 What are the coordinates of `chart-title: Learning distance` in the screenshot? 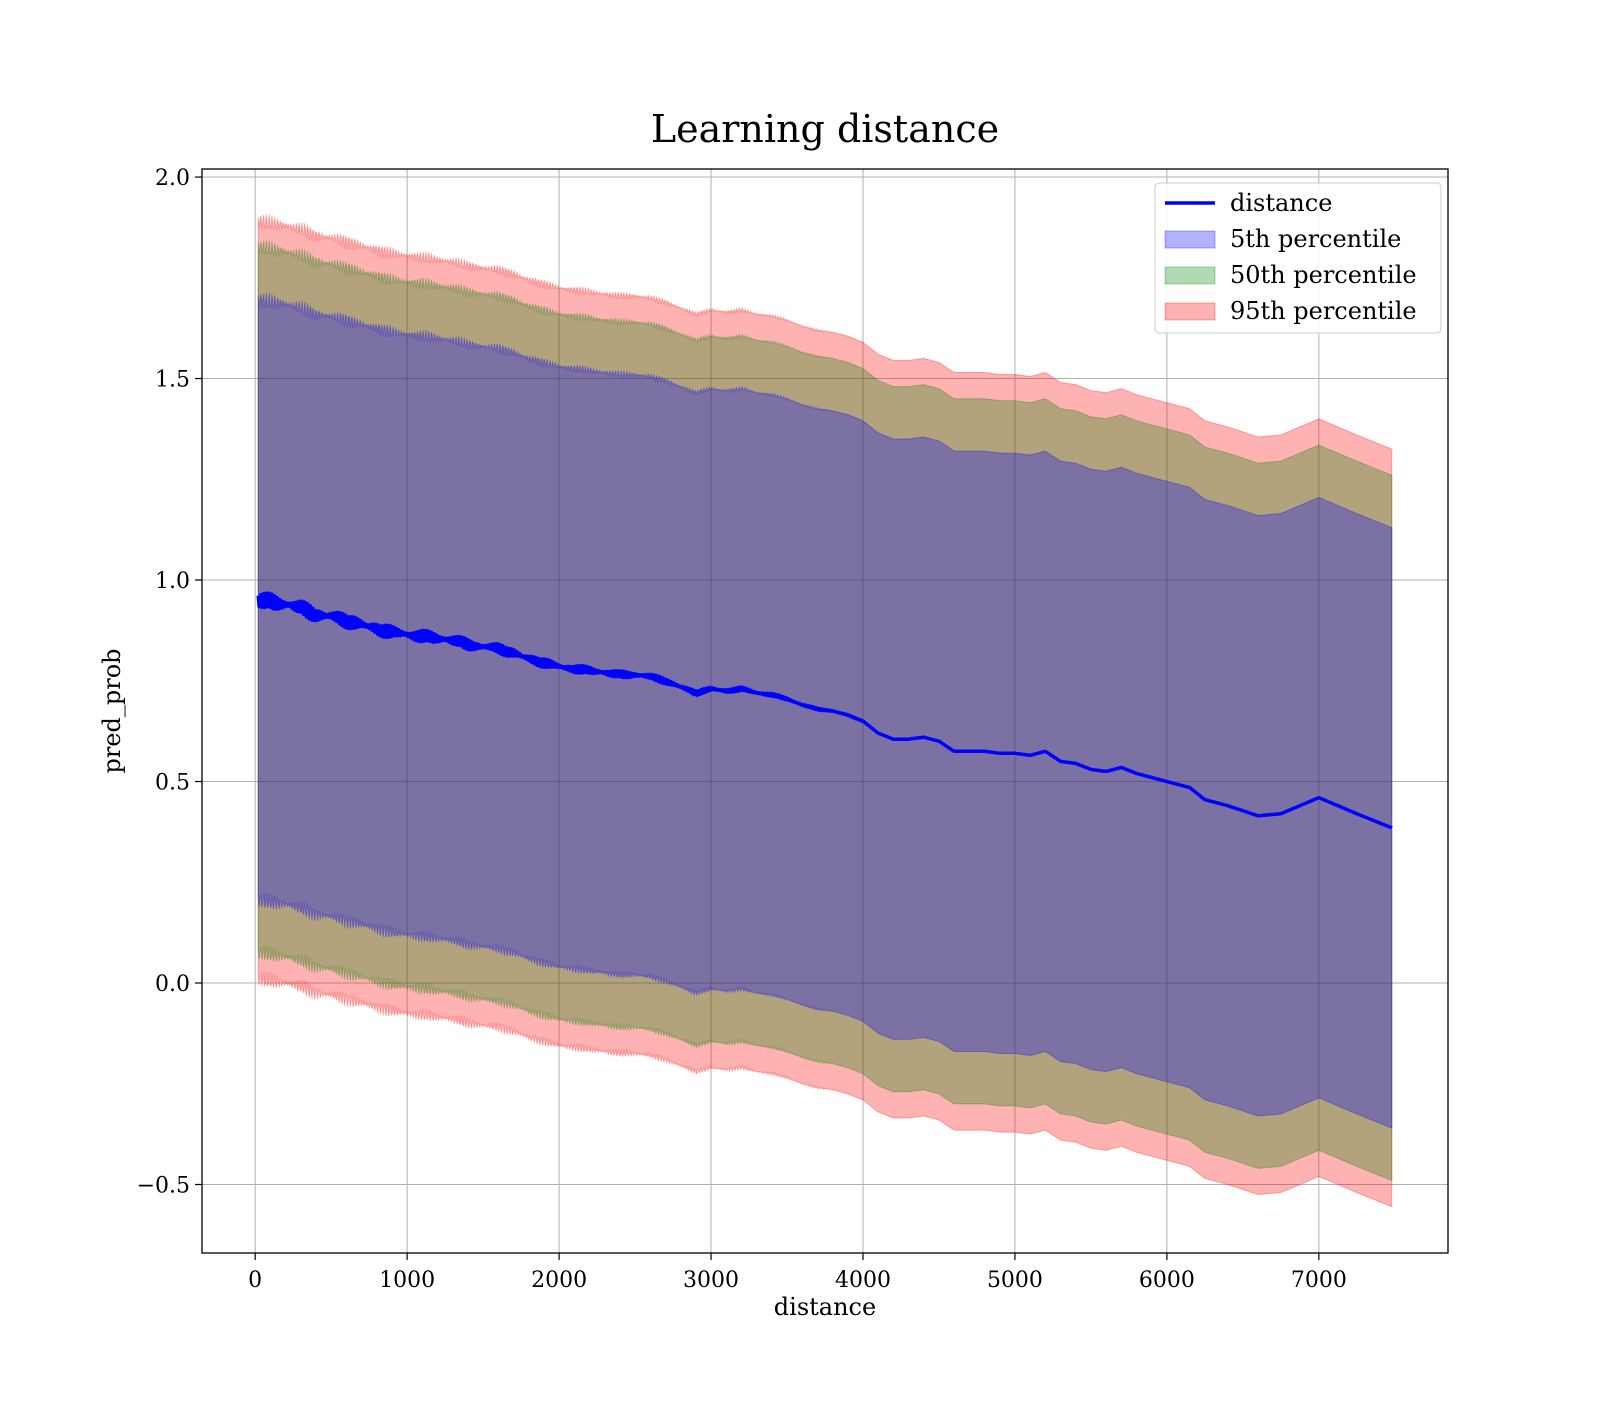 It's located at (825, 129).